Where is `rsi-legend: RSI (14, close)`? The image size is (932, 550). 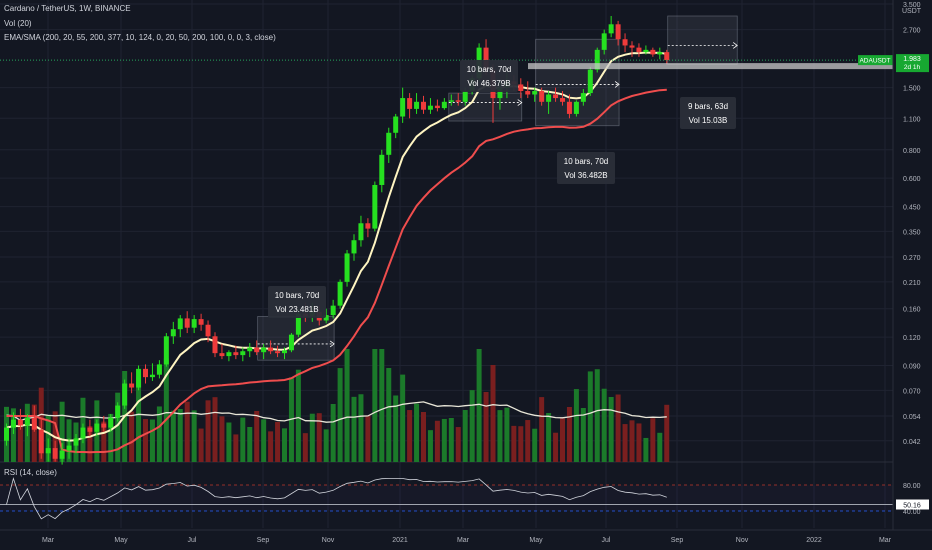 rsi-legend: RSI (14, close) is located at coordinates (30, 472).